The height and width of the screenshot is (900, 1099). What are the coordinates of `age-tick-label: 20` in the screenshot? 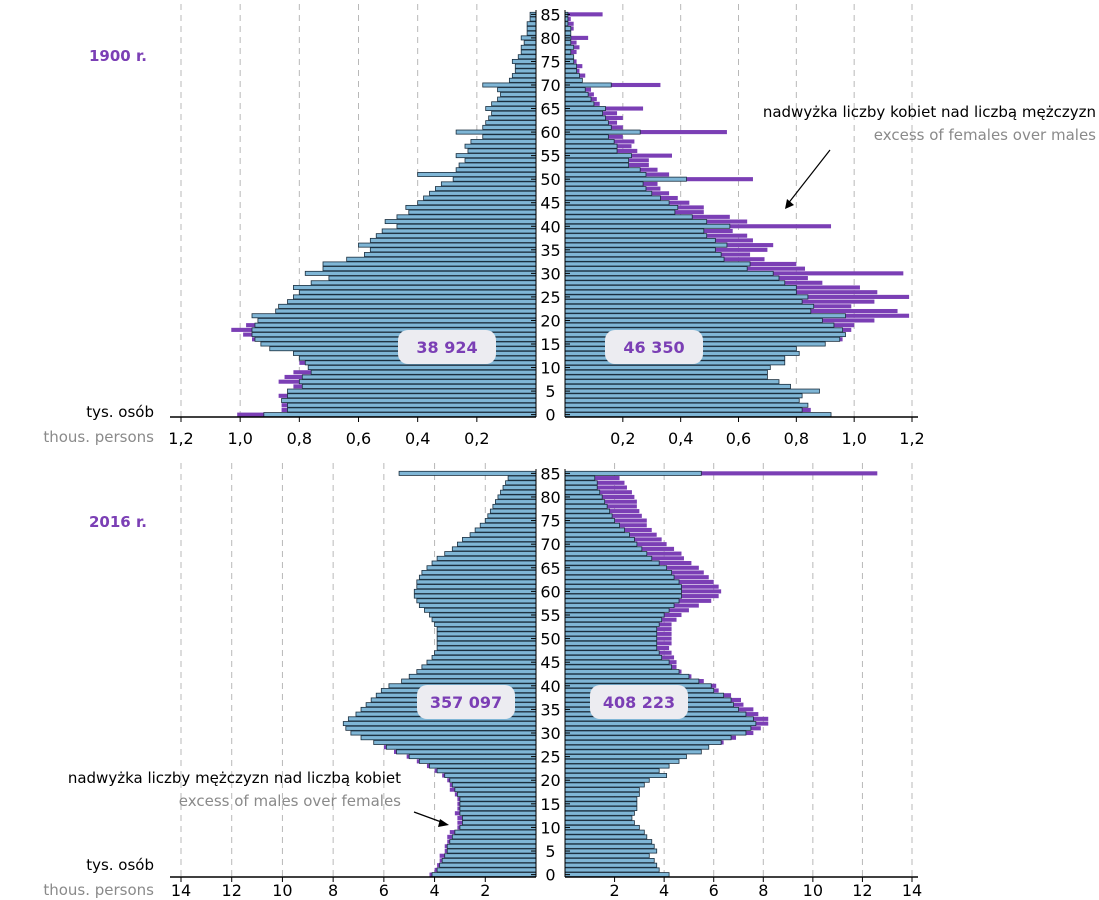 It's located at (550, 780).